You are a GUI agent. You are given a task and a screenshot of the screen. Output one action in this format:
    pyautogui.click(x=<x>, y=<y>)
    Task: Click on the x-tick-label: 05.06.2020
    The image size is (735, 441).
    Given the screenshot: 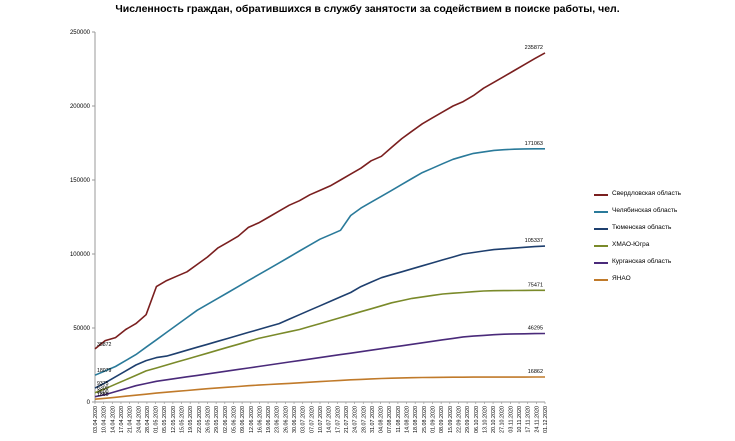 What is the action you would take?
    pyautogui.click(x=234, y=419)
    